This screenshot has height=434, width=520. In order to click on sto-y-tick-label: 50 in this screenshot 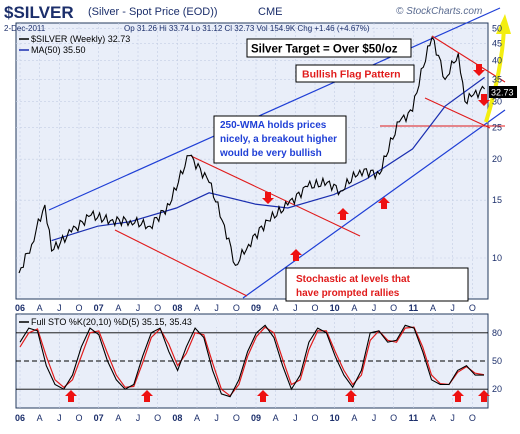, I will do `click(497, 361)`.